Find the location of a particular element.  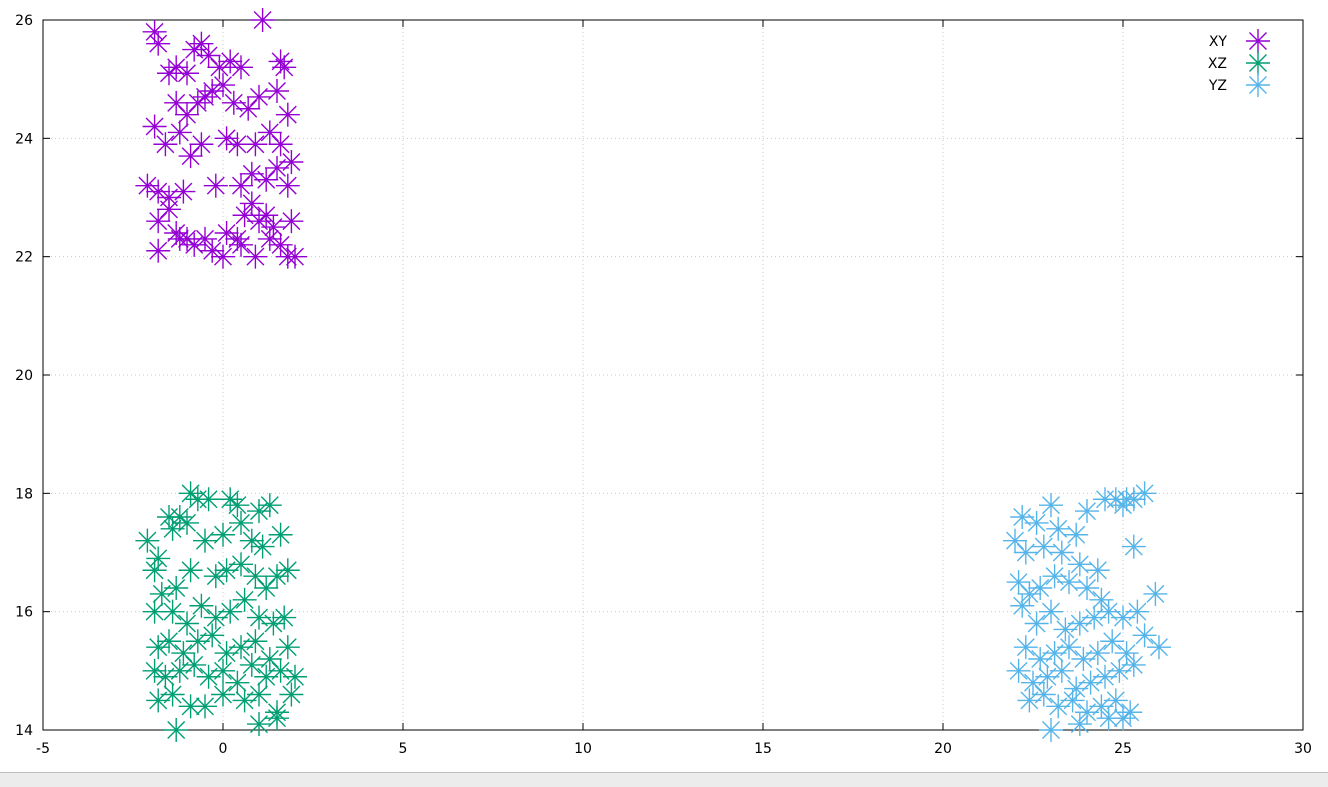

x-tick-label: 5 is located at coordinates (403, 749).